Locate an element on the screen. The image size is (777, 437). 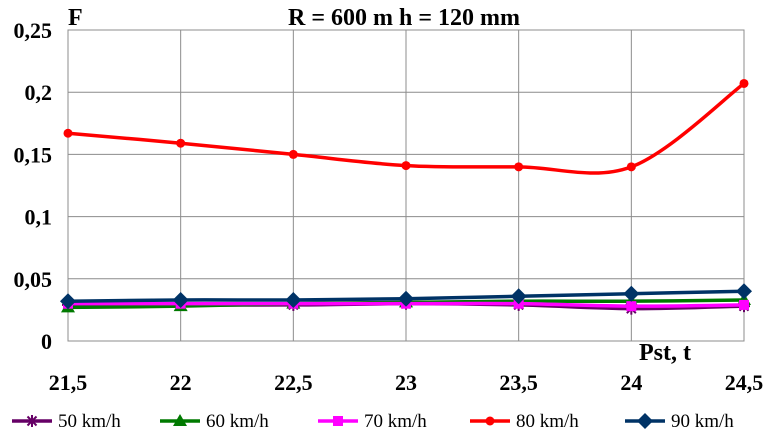
legend-label: 50 km/h is located at coordinates (89, 421).